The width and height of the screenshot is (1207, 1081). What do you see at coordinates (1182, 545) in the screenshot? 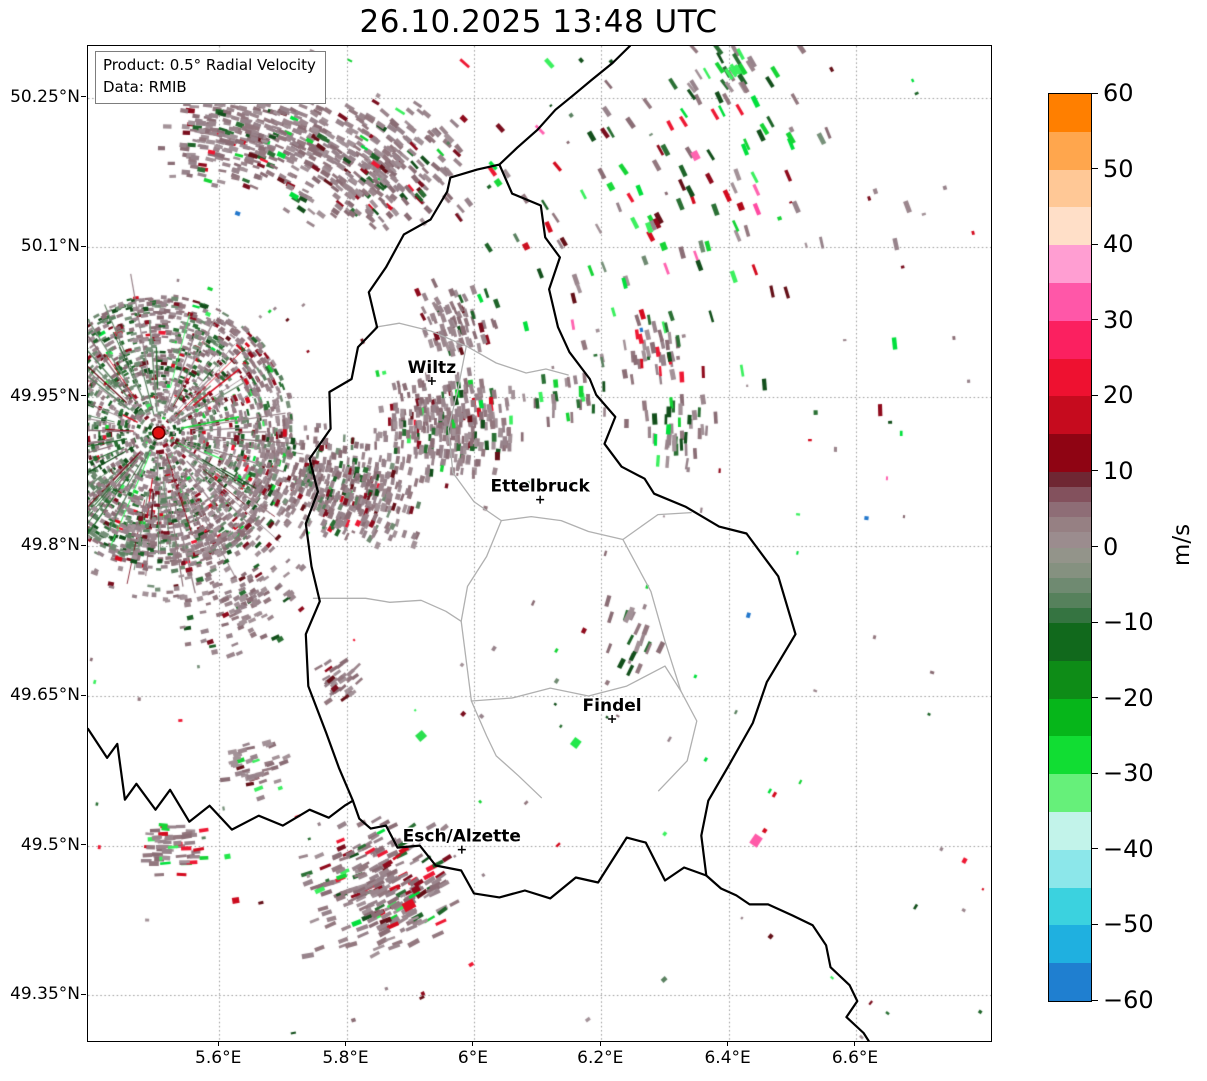
I see `colorbar-unit-label: m/s` at bounding box center [1182, 545].